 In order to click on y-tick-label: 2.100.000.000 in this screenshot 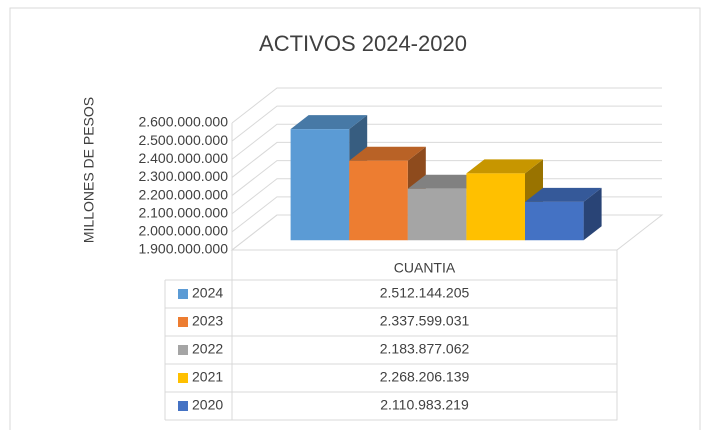, I will do `click(183, 212)`.